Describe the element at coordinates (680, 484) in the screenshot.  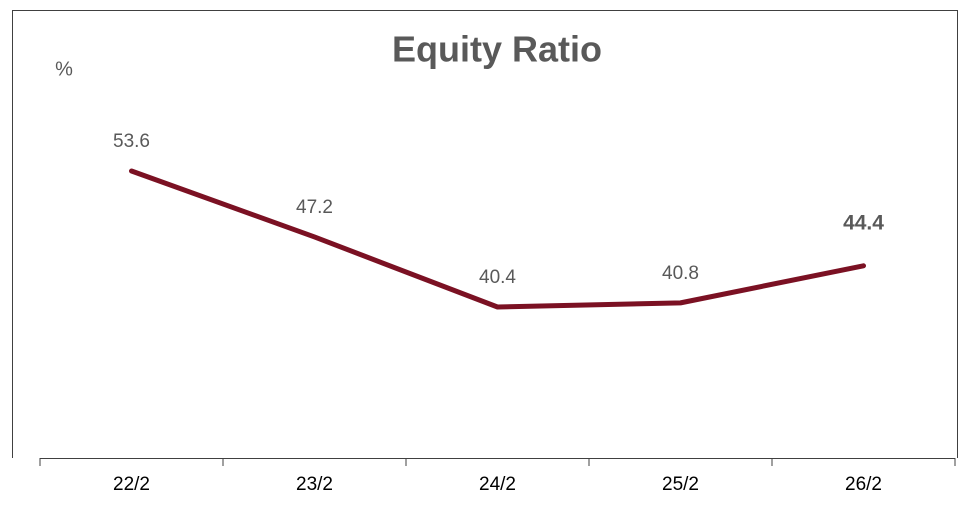
I see `x-tick-label: 25/2` at that location.